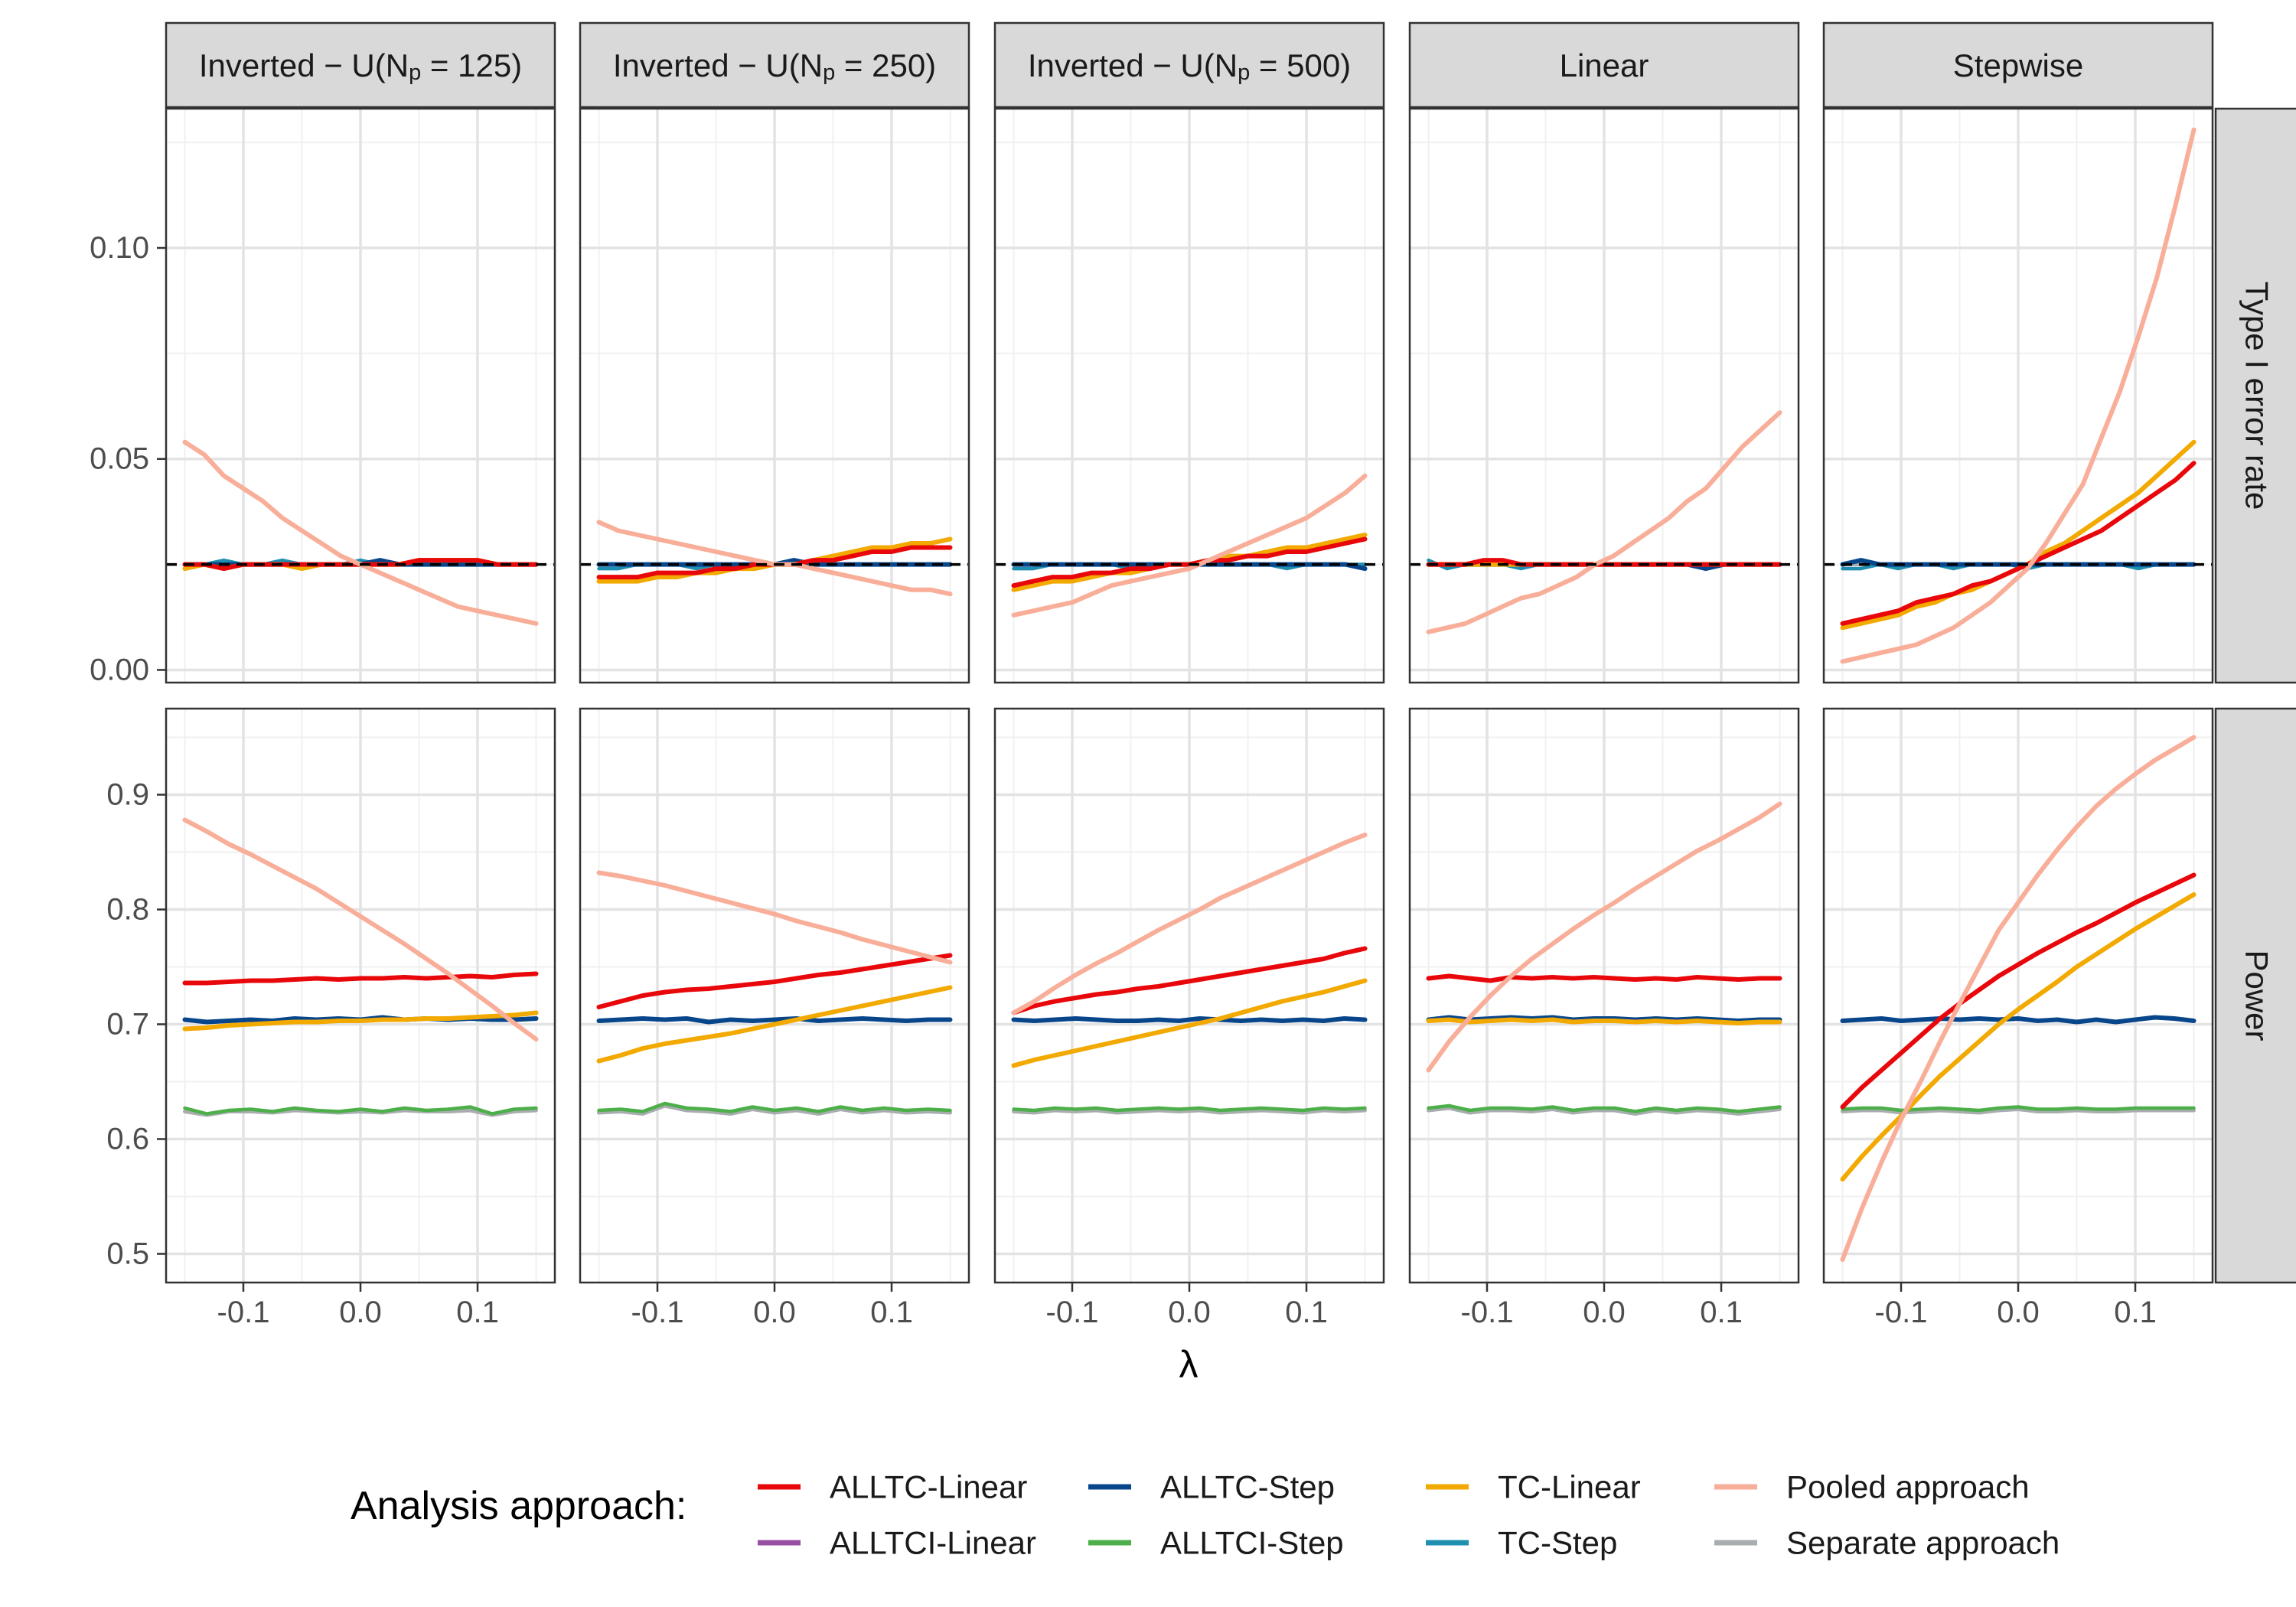 The height and width of the screenshot is (1607, 2296). Describe the element at coordinates (1189, 1364) in the screenshot. I see `x-axis-title: λ` at that location.